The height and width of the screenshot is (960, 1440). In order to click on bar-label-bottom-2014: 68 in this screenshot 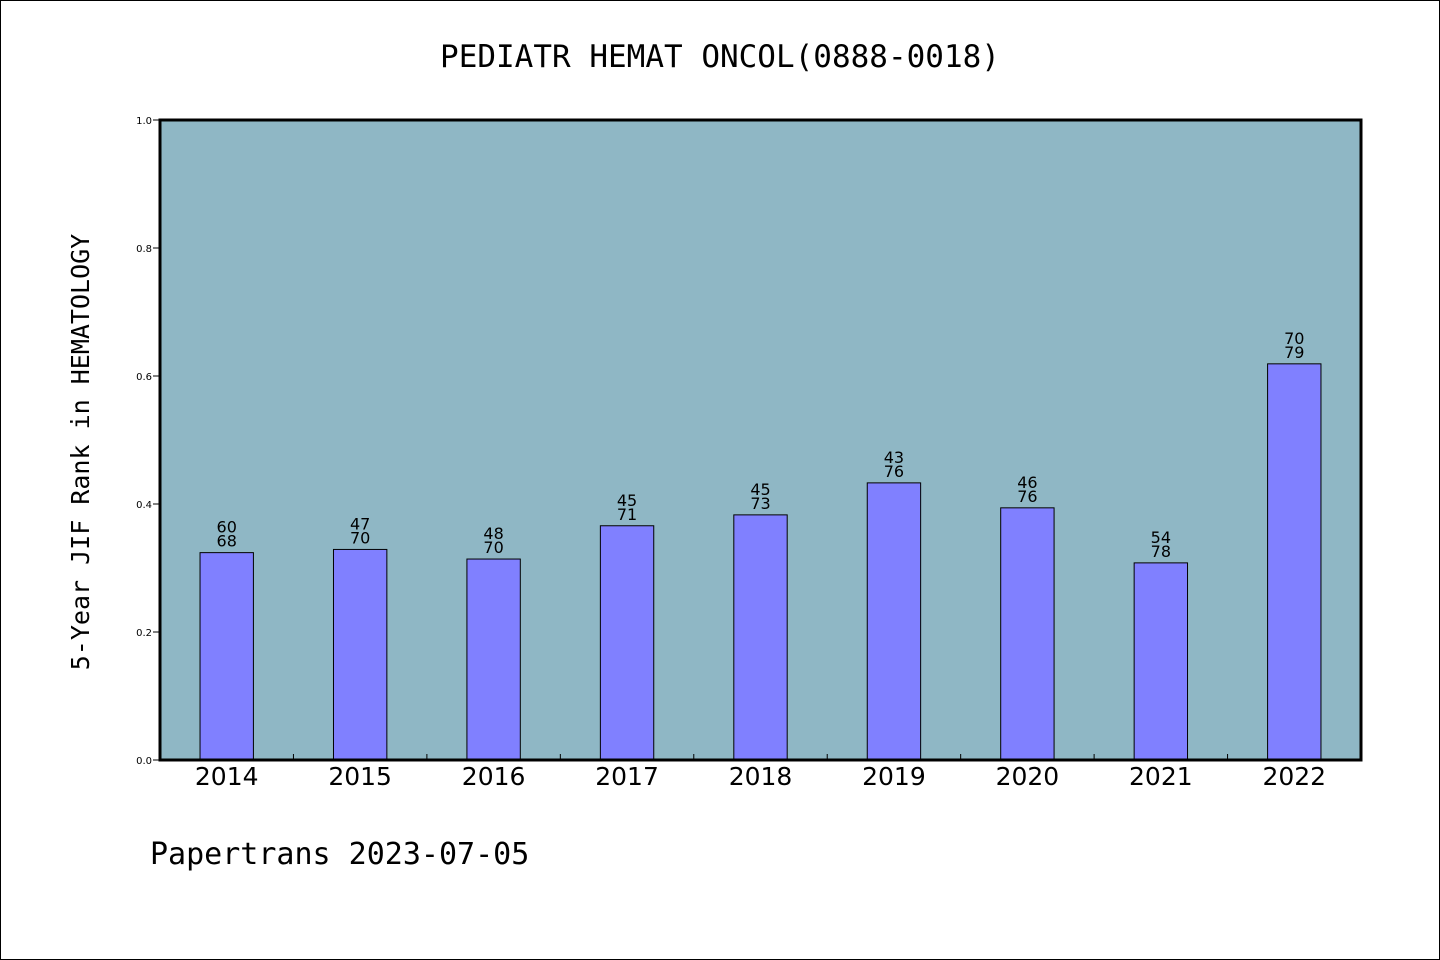, I will do `click(227, 541)`.